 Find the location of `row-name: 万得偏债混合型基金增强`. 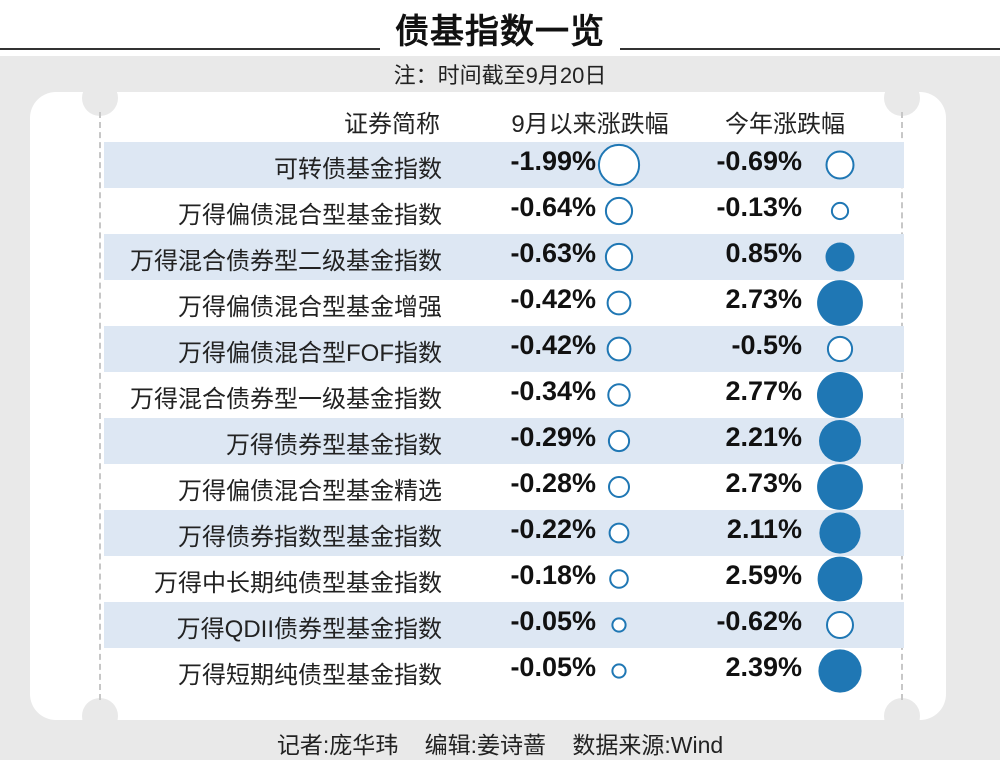

row-name: 万得偏债混合型基金增强 is located at coordinates (310, 307).